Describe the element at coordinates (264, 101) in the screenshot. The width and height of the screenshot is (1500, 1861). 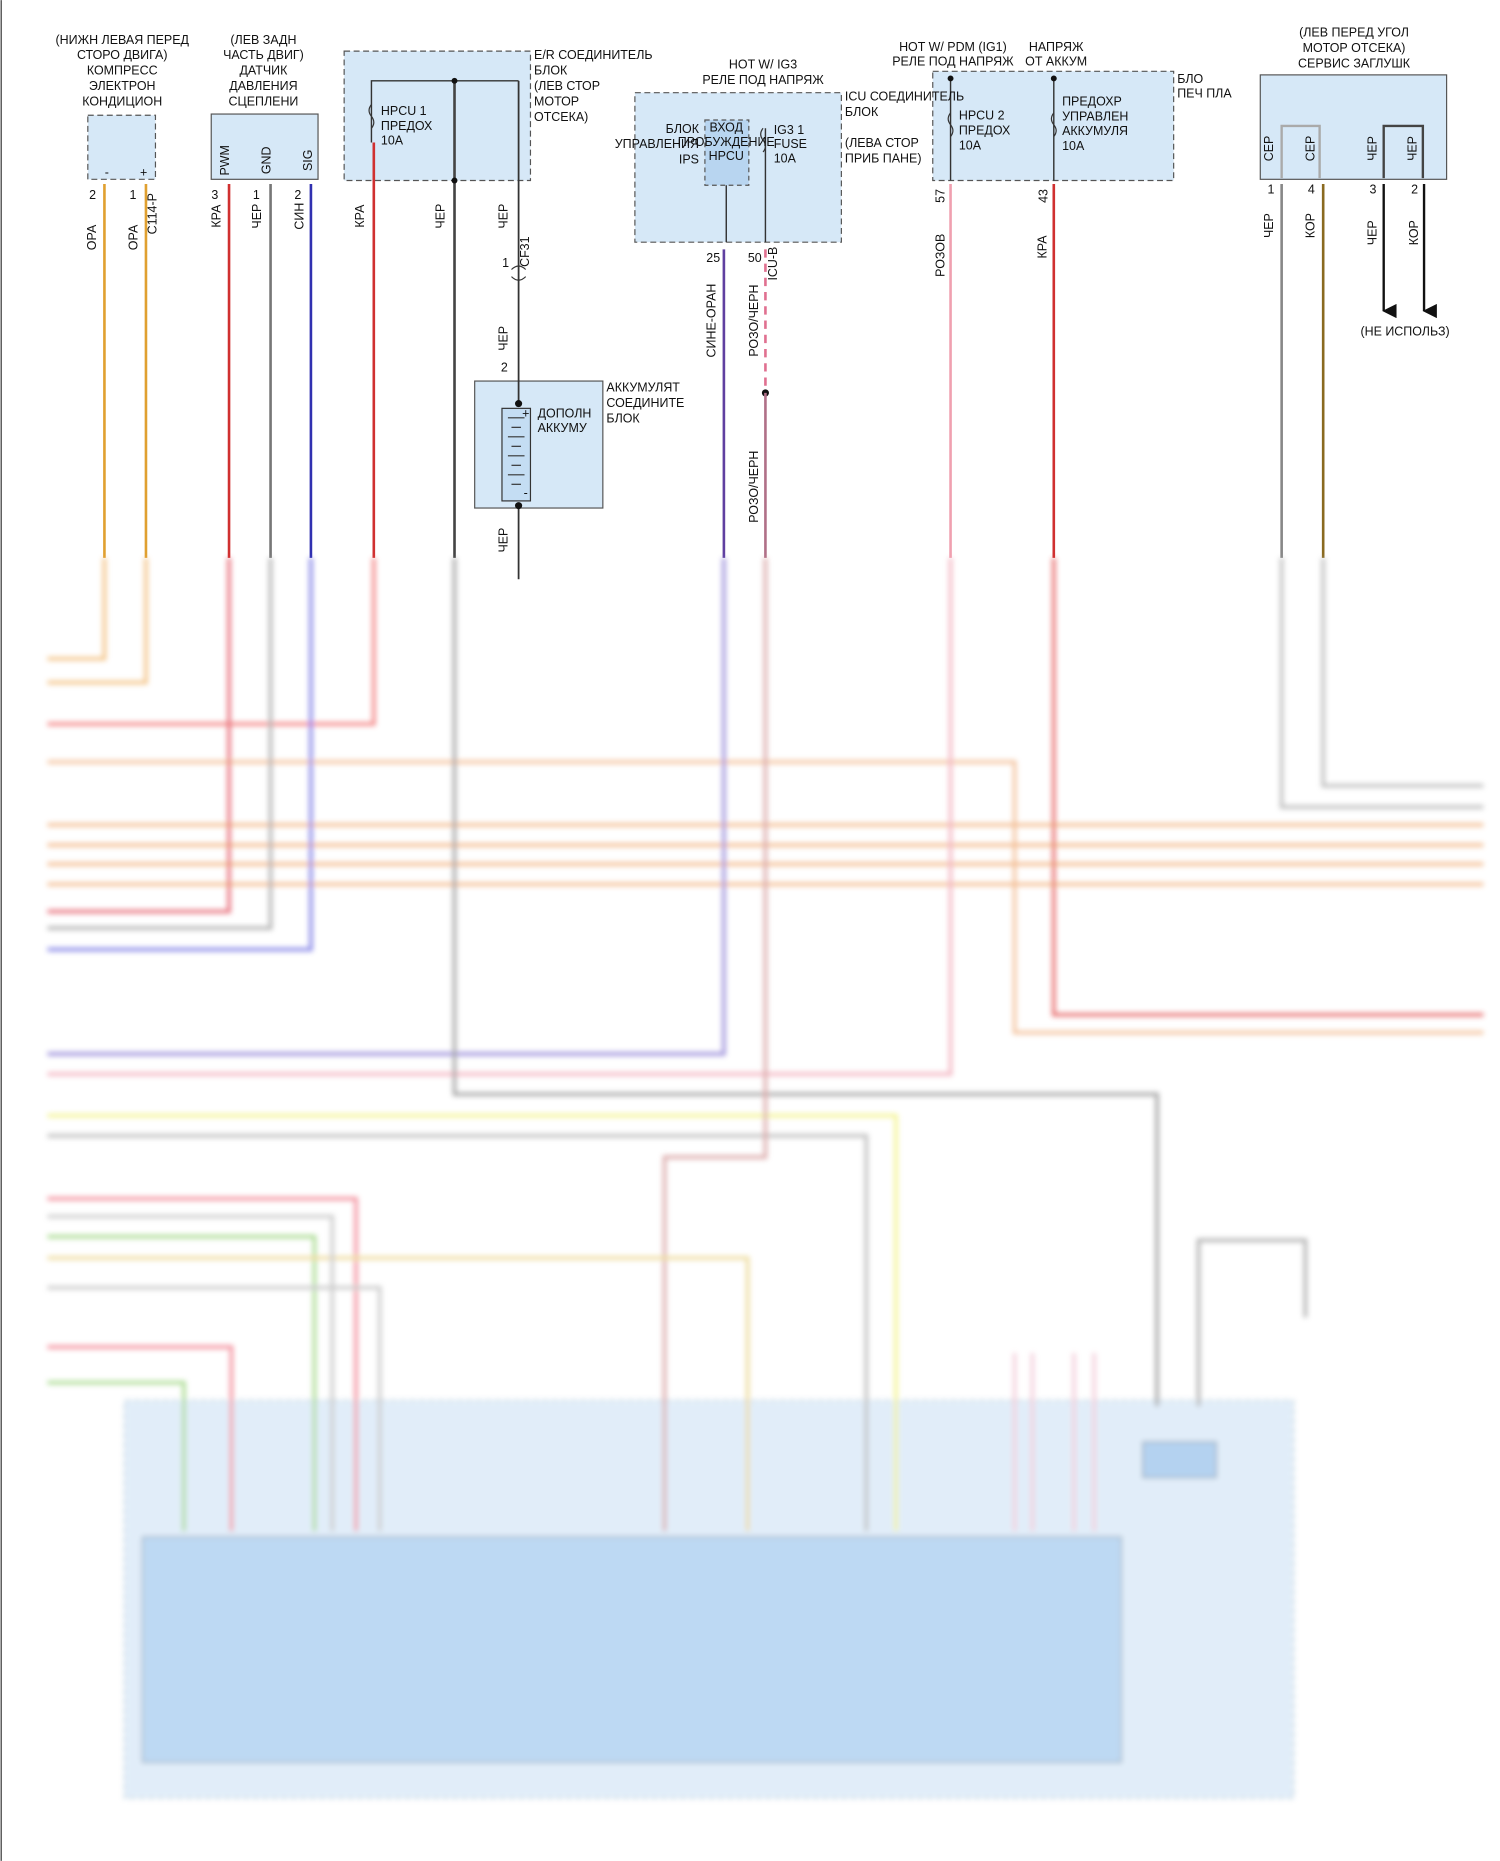
I see `label: СЦЕПЛЕНИ` at that location.